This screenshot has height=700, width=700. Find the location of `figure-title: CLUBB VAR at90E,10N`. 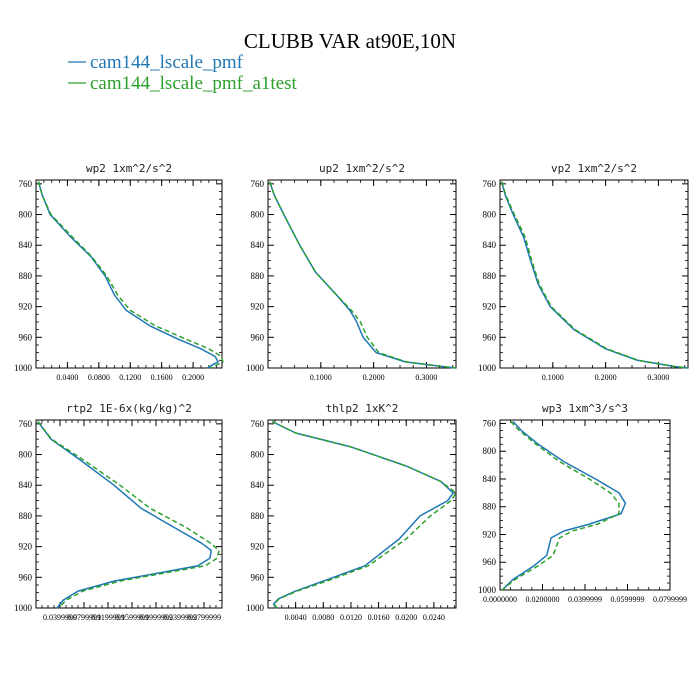

figure-title: CLUBB VAR at90E,10N is located at coordinates (350, 41).